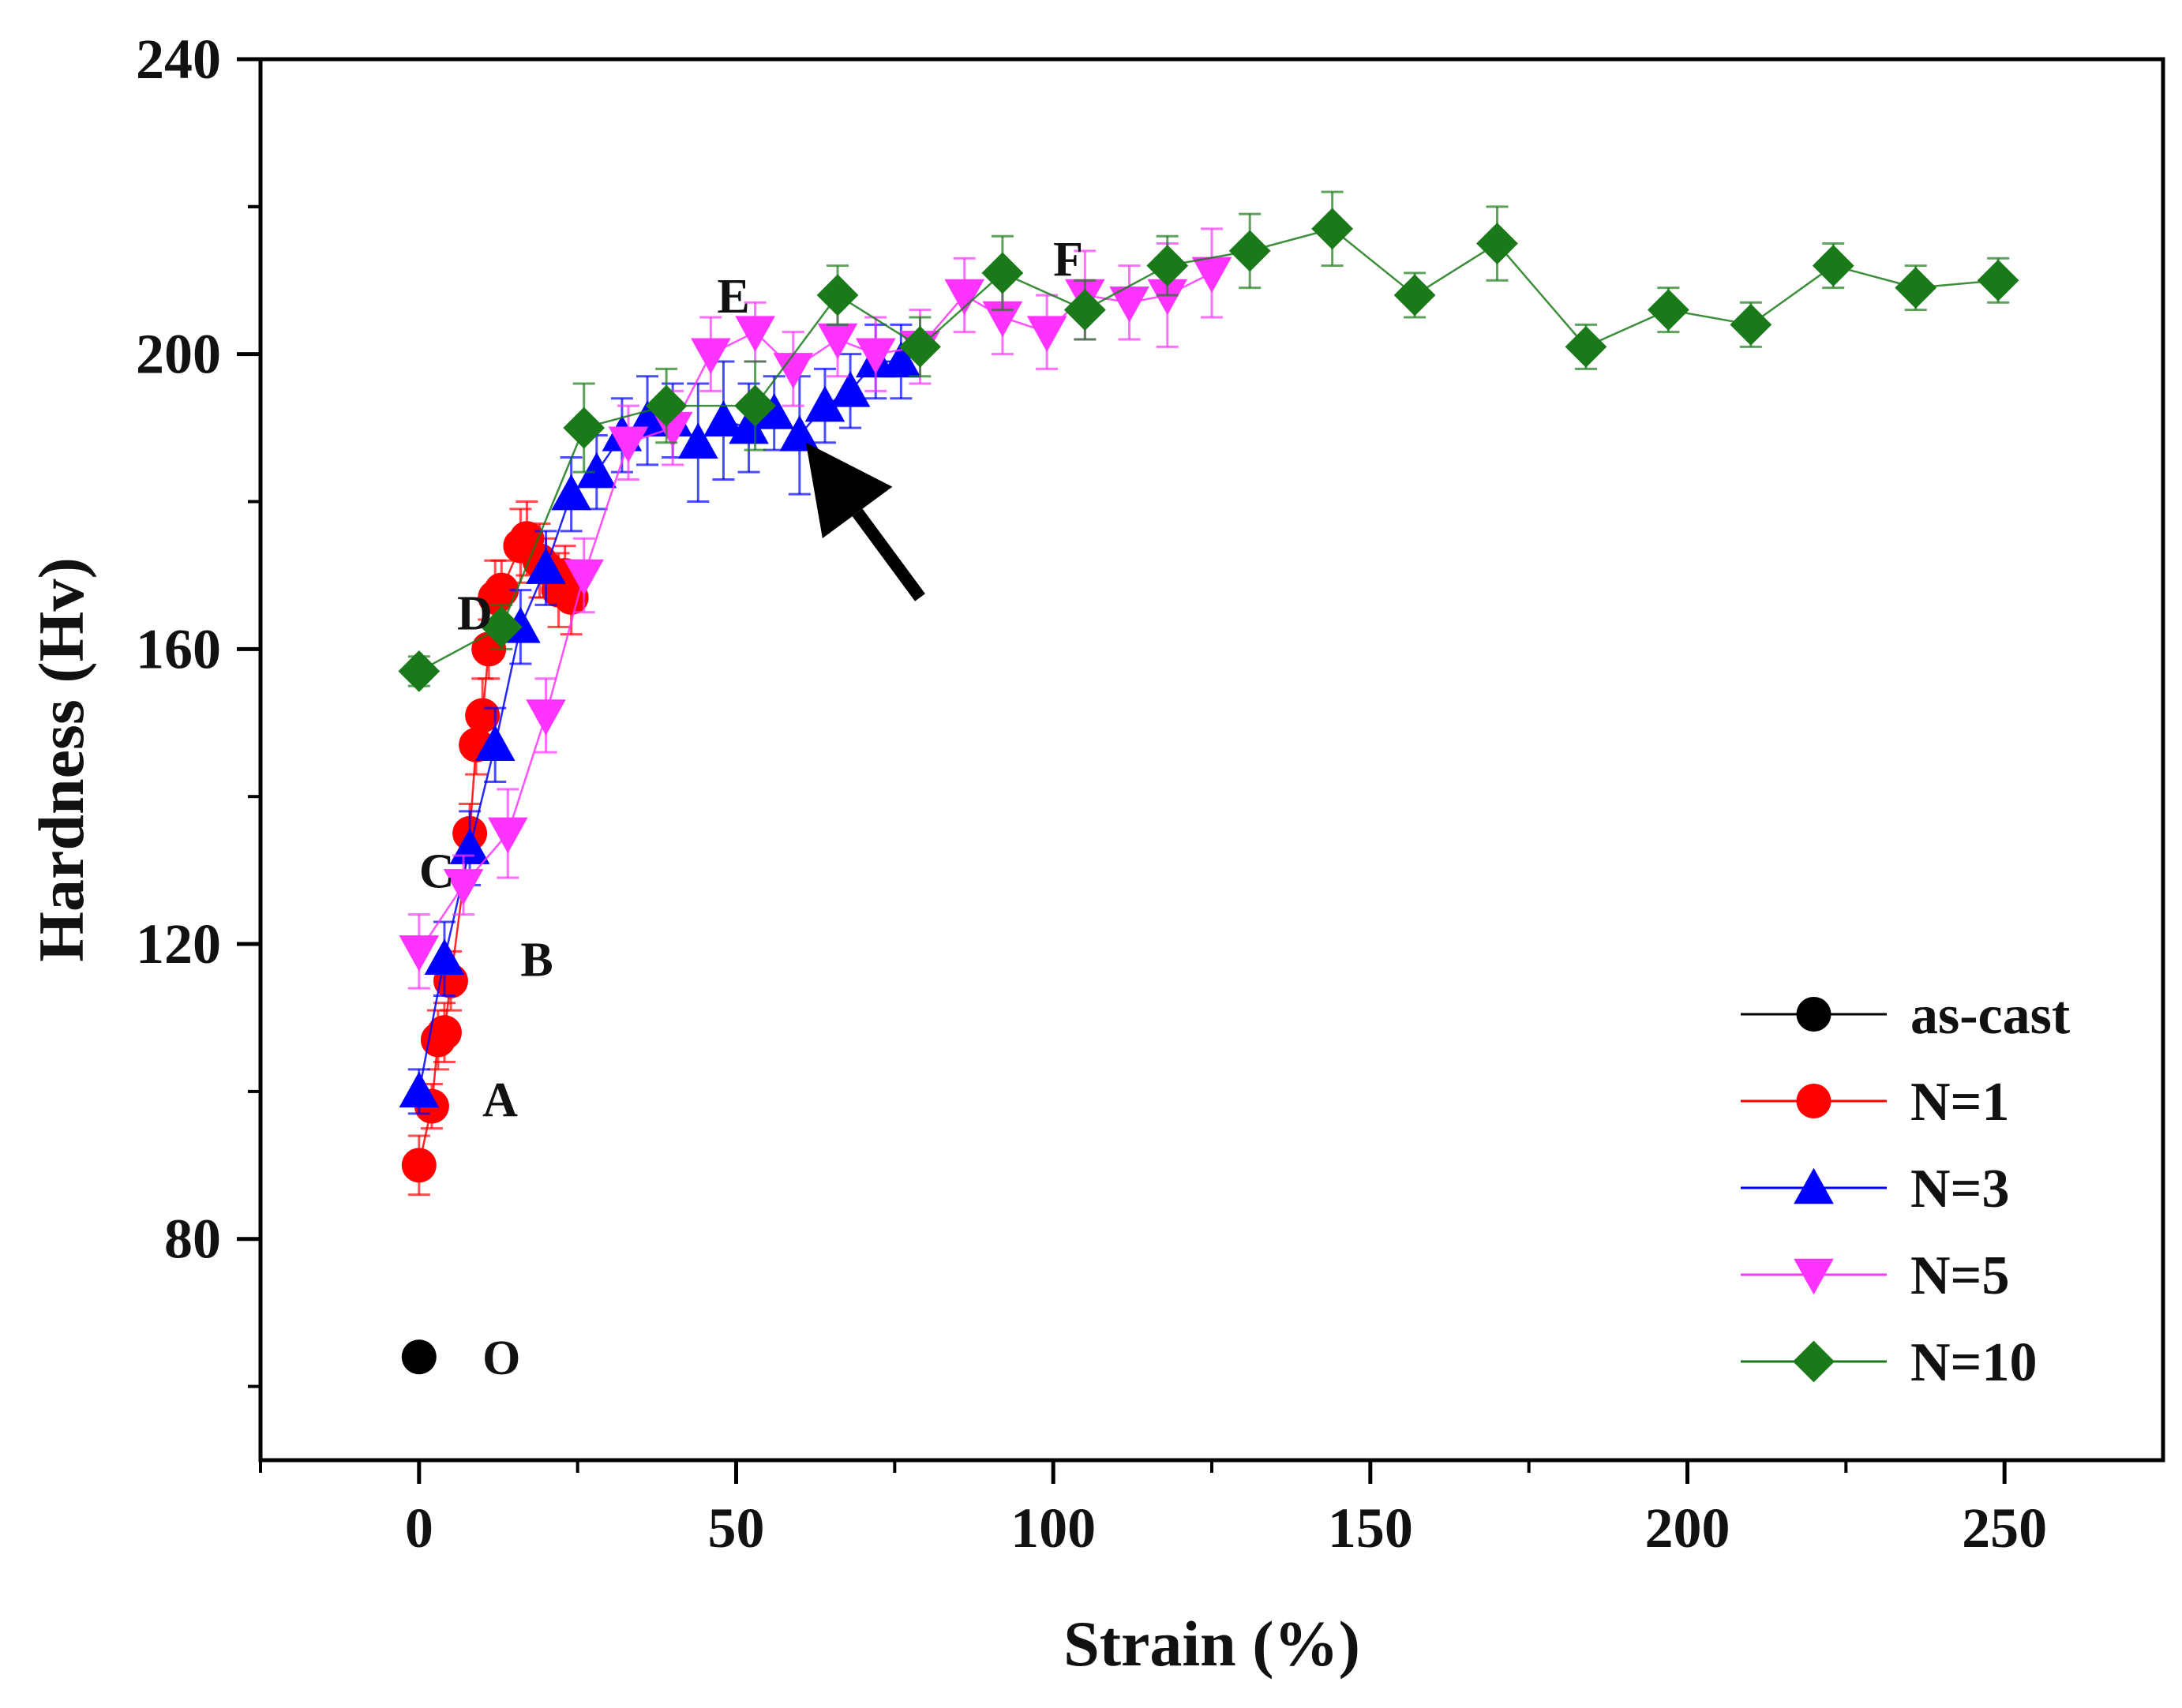 This screenshot has height=1708, width=2182. I want to click on y-tick-label: 120, so click(178, 944).